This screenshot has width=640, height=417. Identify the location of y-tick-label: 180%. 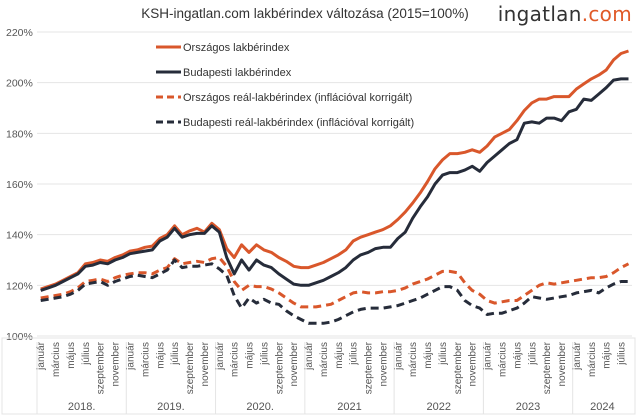
(19, 134).